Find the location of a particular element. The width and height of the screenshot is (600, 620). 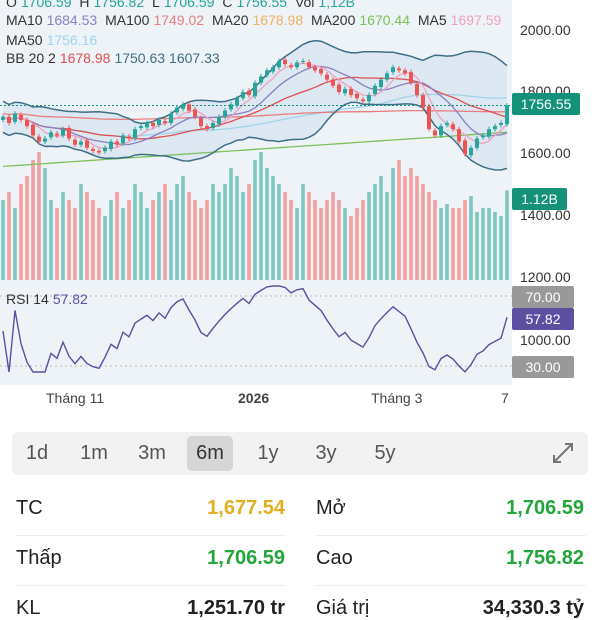

ma-legend-value: 1670.44 is located at coordinates (384, 20).